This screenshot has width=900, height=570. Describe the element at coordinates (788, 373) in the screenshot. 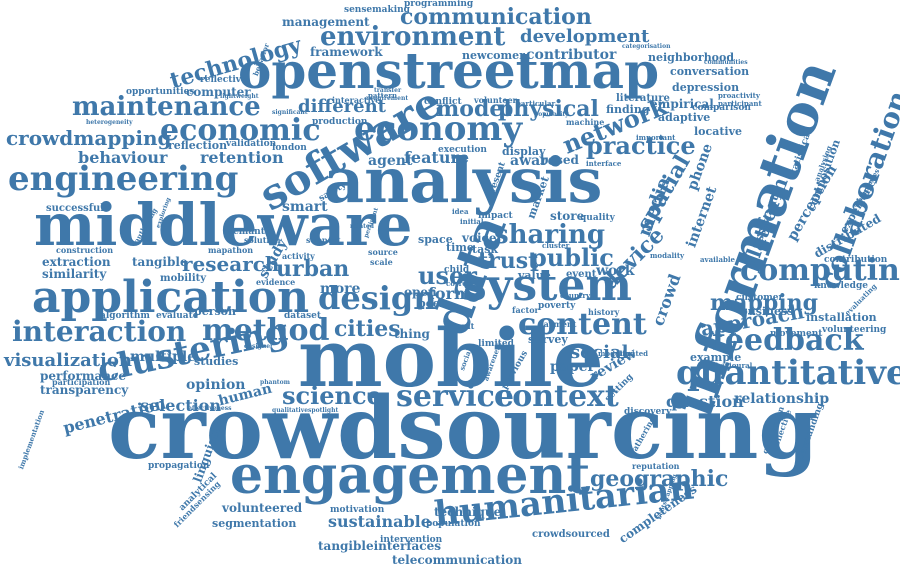

I see `word-quantitative: quantitative` at that location.